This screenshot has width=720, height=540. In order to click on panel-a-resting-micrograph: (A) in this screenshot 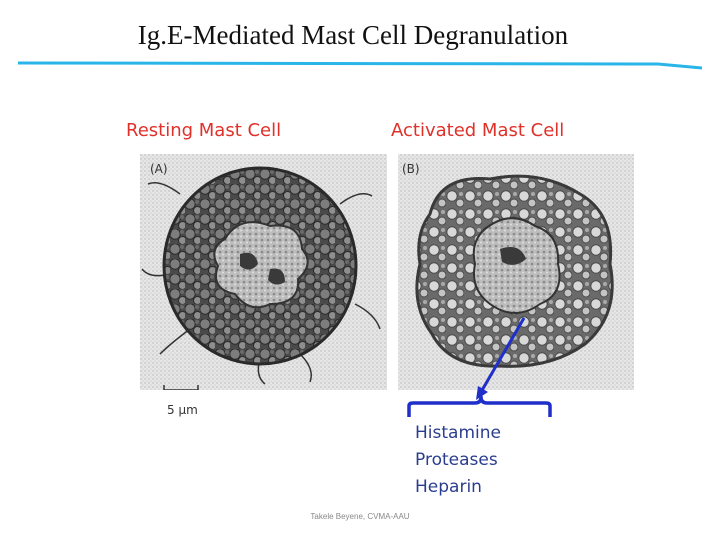, I will do `click(263, 272)`.